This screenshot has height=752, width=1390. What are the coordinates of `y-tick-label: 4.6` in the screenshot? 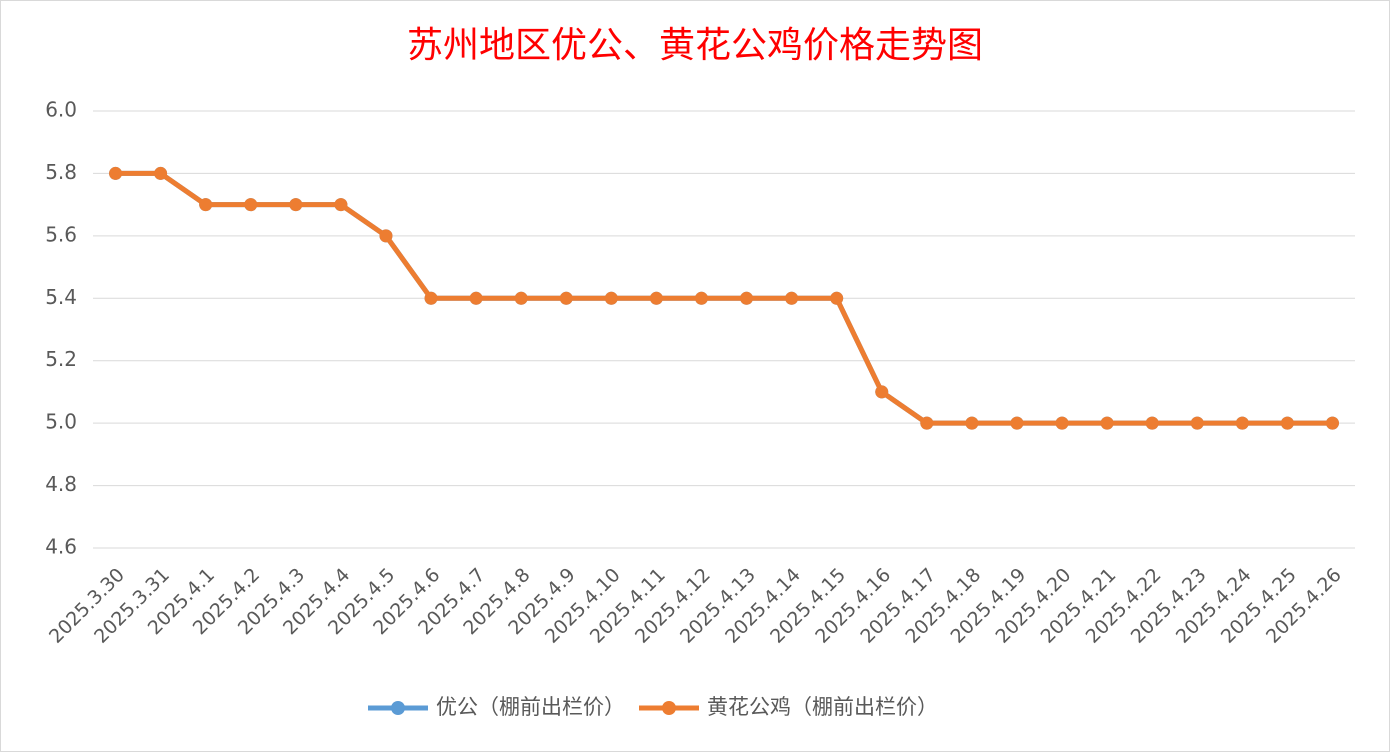 It's located at (61, 547).